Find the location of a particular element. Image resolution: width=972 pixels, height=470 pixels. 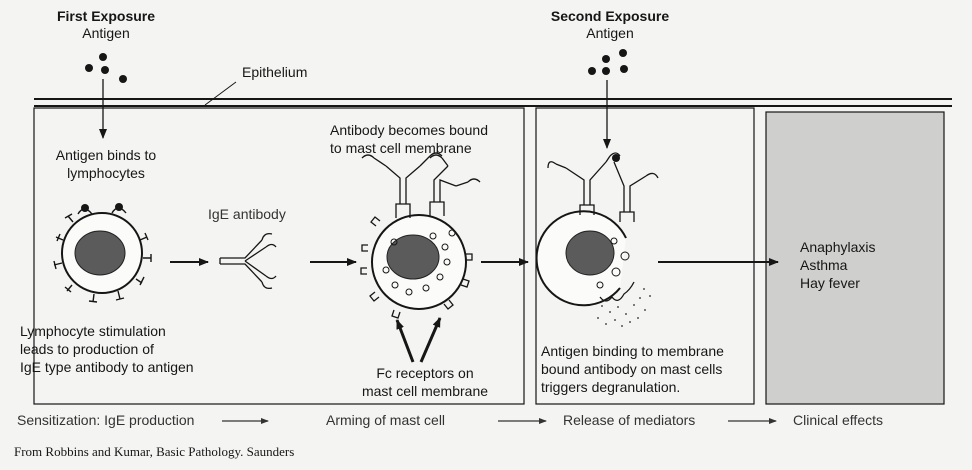

fc-receptors-text: Fc receptors on mast cell membrane is located at coordinates (425, 382).